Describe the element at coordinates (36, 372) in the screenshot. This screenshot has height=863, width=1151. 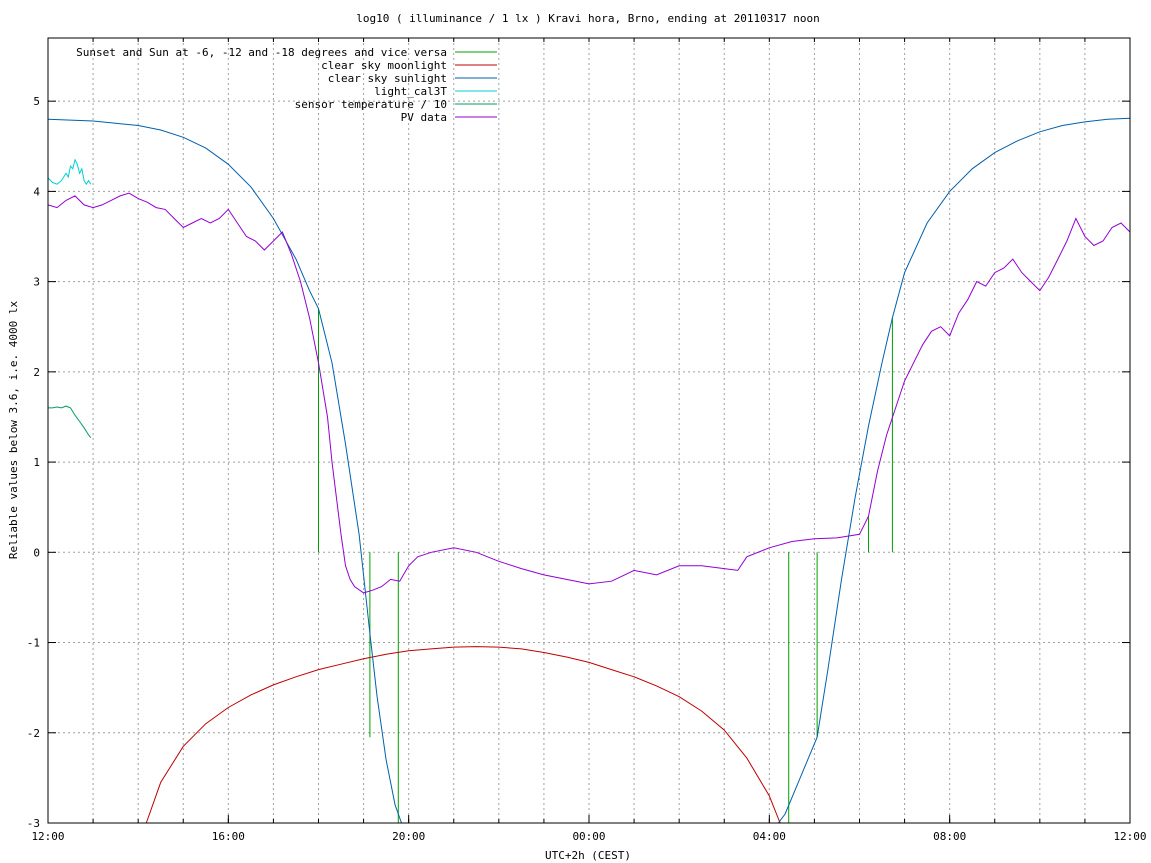
I see `y-tick-label: 2` at that location.